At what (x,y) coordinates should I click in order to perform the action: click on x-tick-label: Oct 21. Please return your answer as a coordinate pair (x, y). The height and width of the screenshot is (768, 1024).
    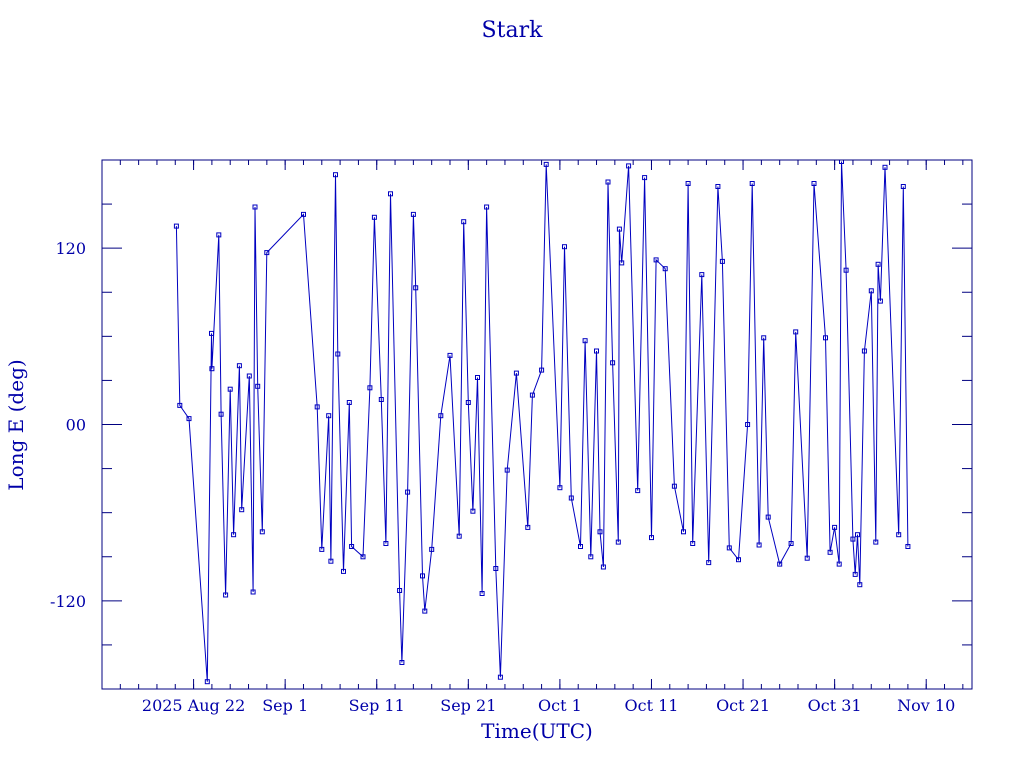
    Looking at the image, I should click on (743, 705).